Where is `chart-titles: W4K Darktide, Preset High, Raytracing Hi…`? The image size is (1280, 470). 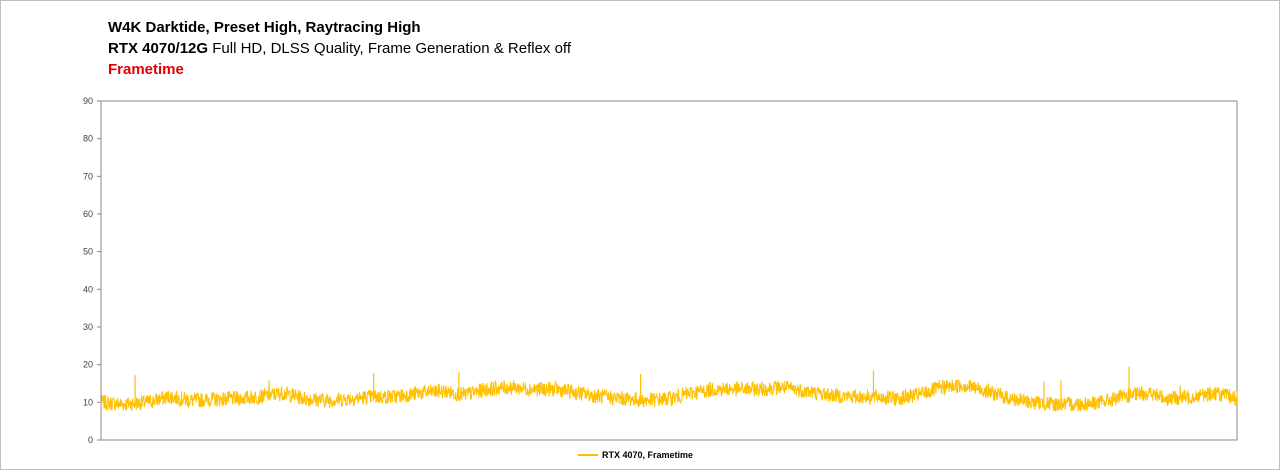
chart-titles: W4K Darktide, Preset High, Raytracing Hi… is located at coordinates (339, 48).